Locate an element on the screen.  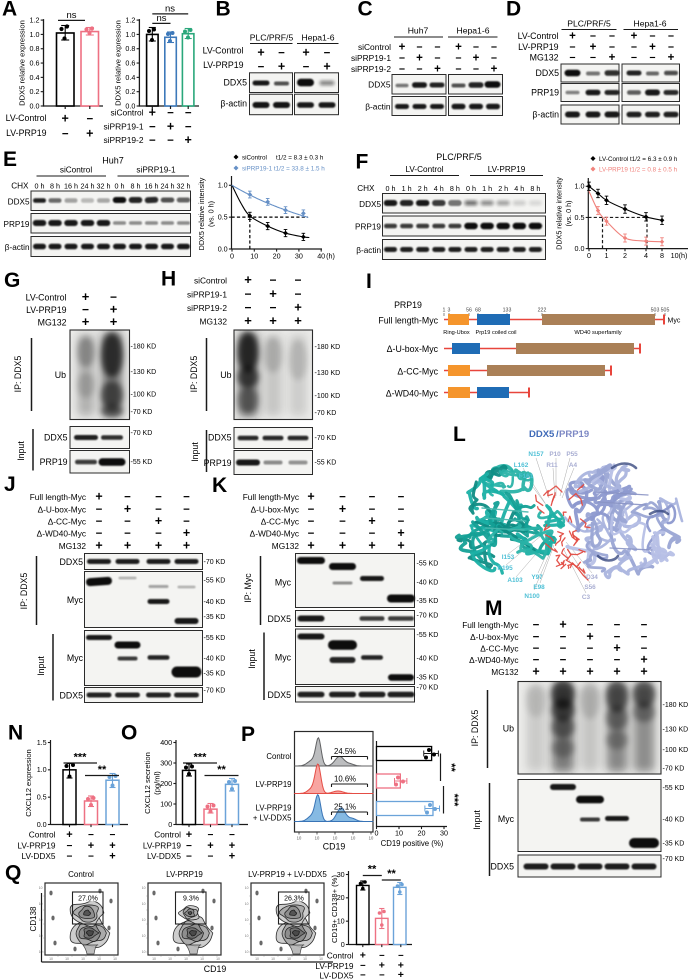
svg-text: 0 h is located at coordinates (471, 188).